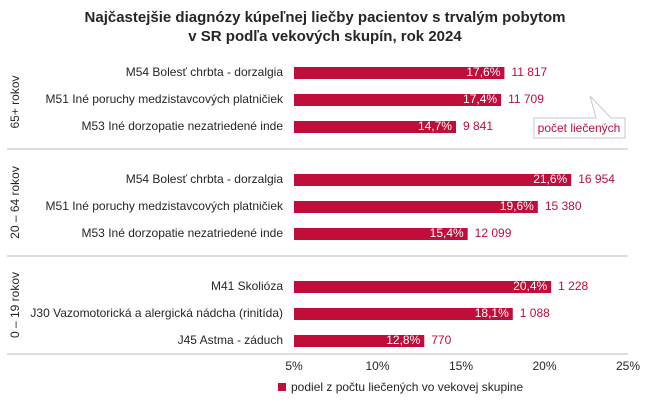 This screenshot has height=408, width=650. What do you see at coordinates (435, 126) in the screenshot?
I see `bar-value-label: 14,7%` at bounding box center [435, 126].